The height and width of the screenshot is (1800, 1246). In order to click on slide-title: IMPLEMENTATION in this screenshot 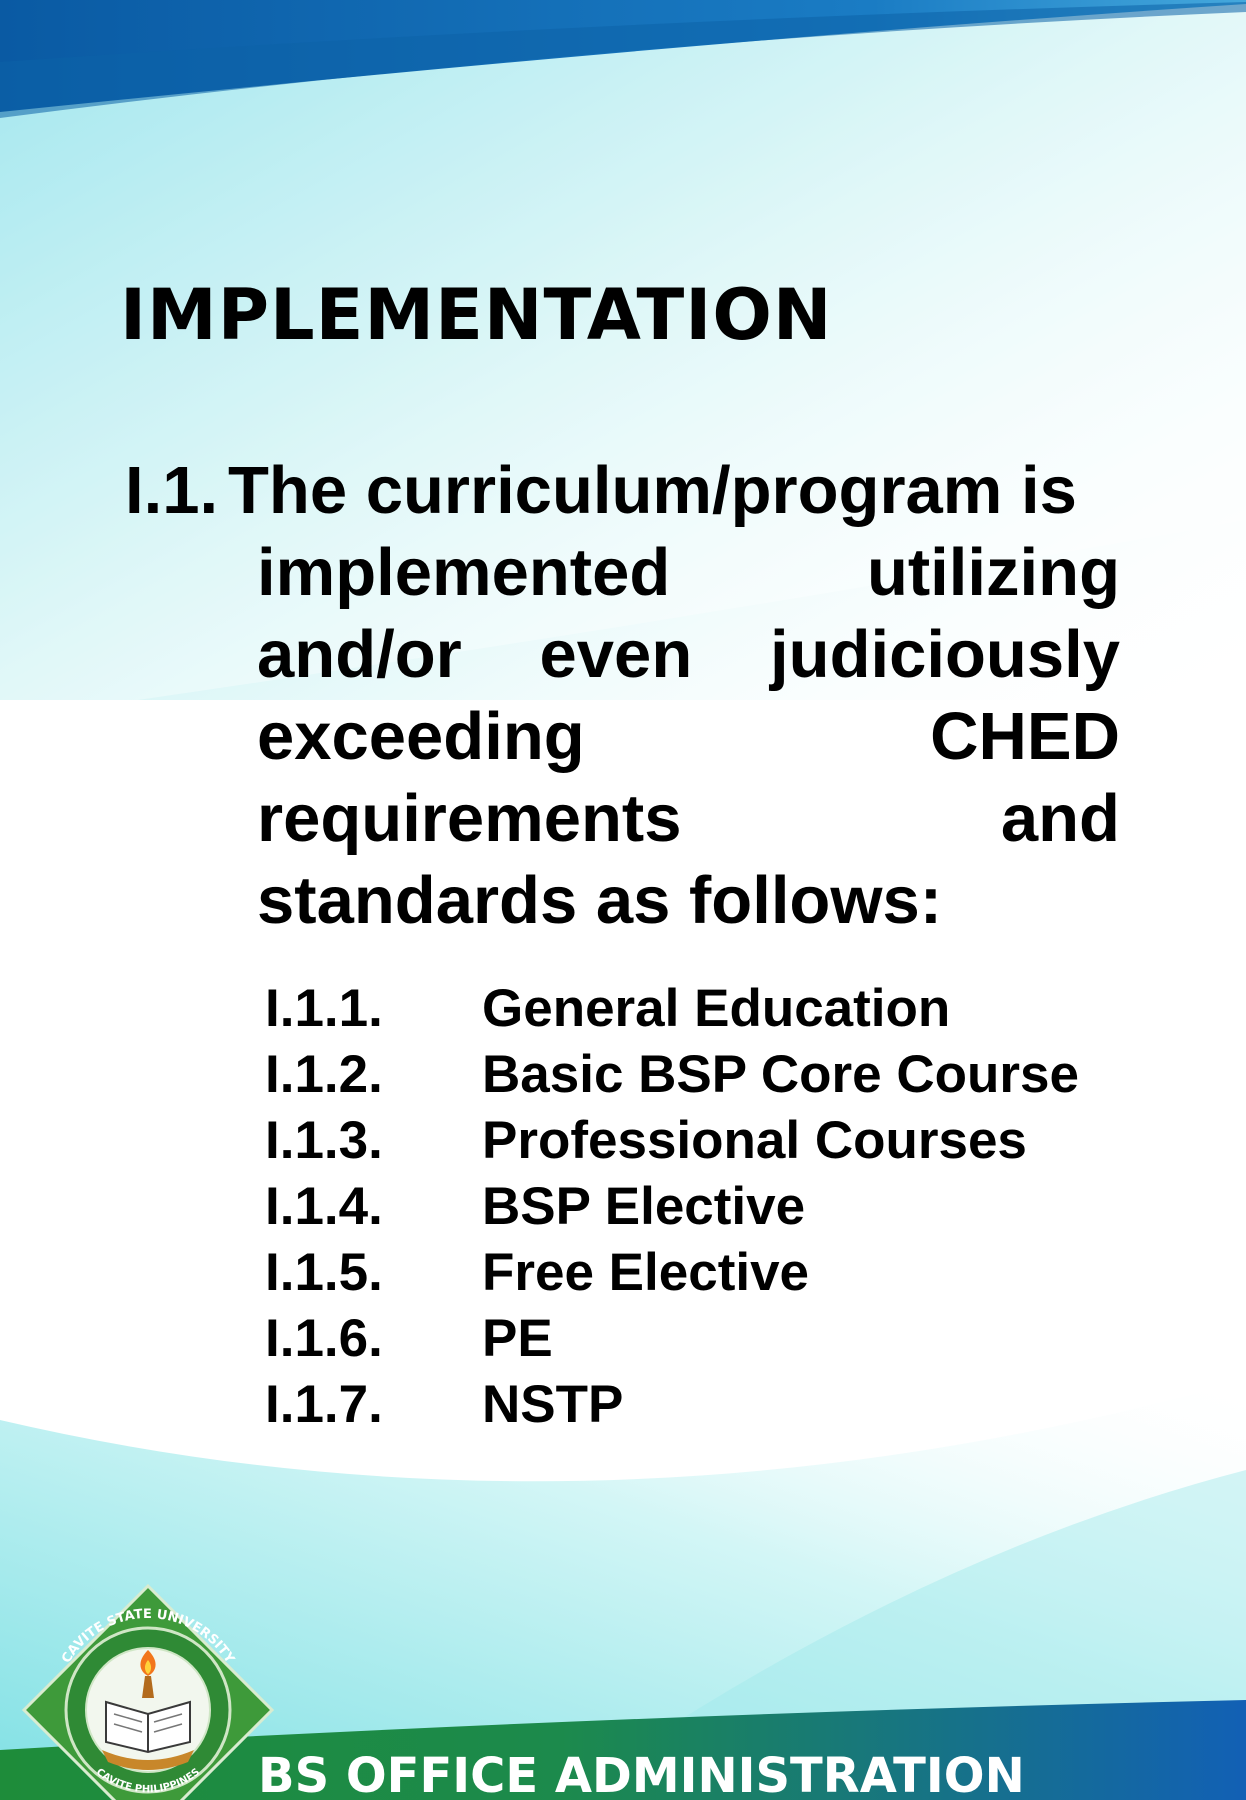, I will do `click(476, 315)`.